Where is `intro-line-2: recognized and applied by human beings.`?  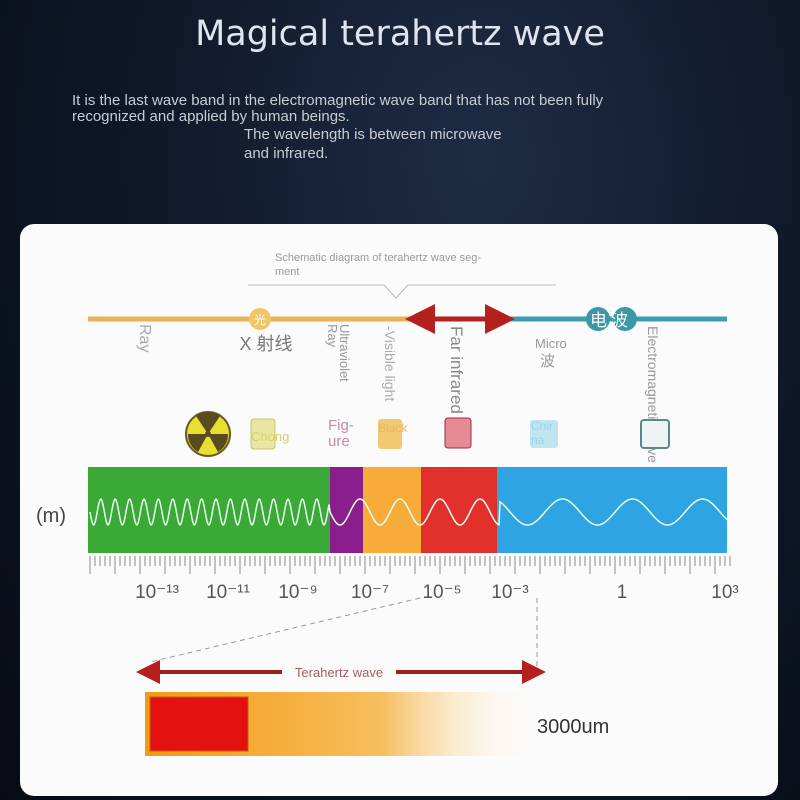 intro-line-2: recognized and applied by human beings. is located at coordinates (211, 116).